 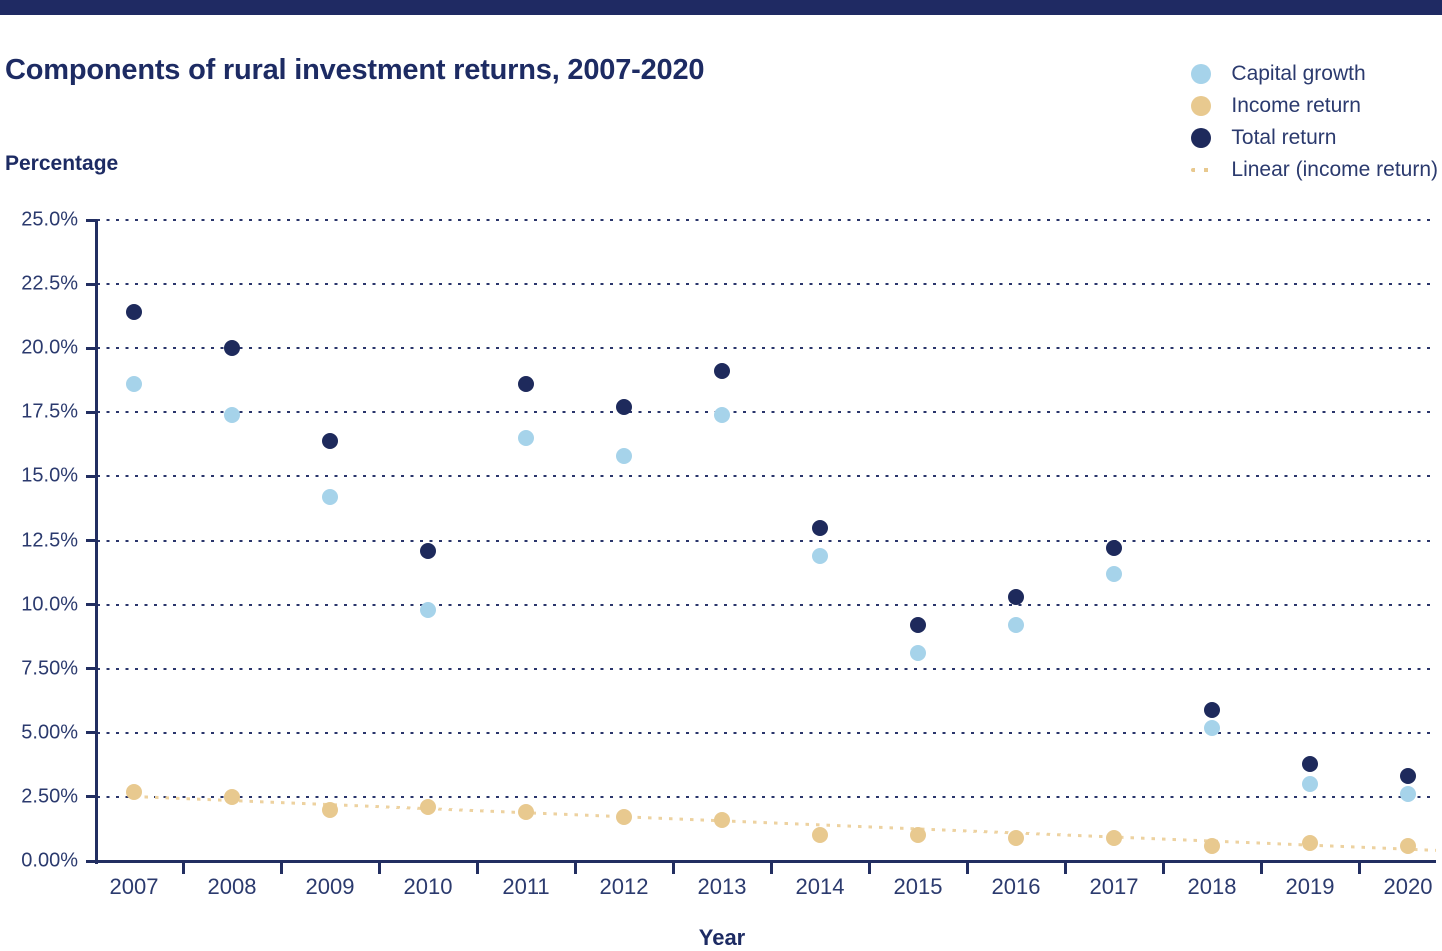 What do you see at coordinates (49, 732) in the screenshot?
I see `y-axis-tick-label: 5.00%` at bounding box center [49, 732].